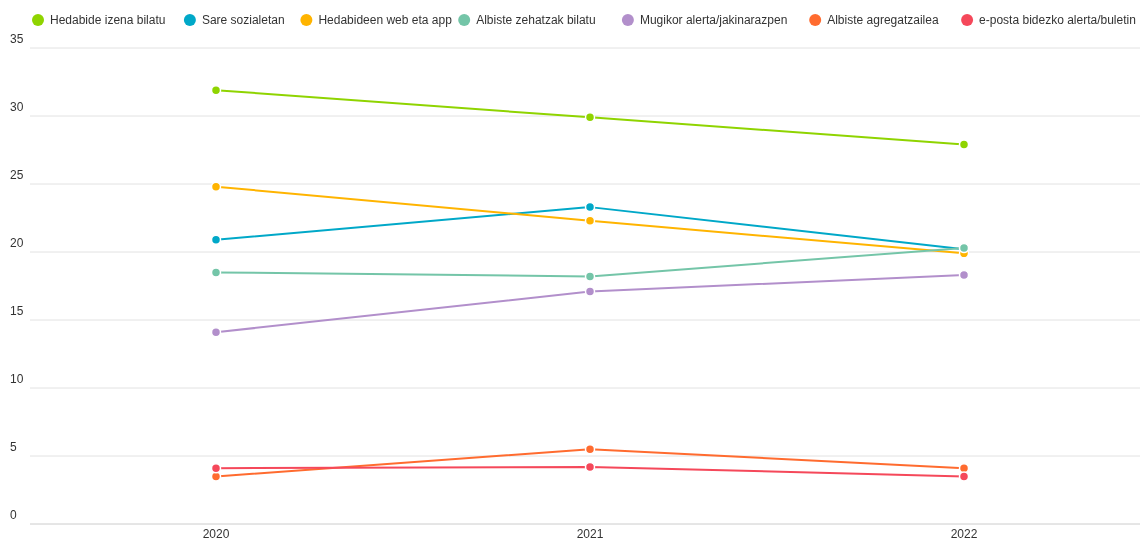 This screenshot has height=541, width=1140. What do you see at coordinates (536, 20) in the screenshot?
I see `legend-label: Albiste zehatzak bilatu` at bounding box center [536, 20].